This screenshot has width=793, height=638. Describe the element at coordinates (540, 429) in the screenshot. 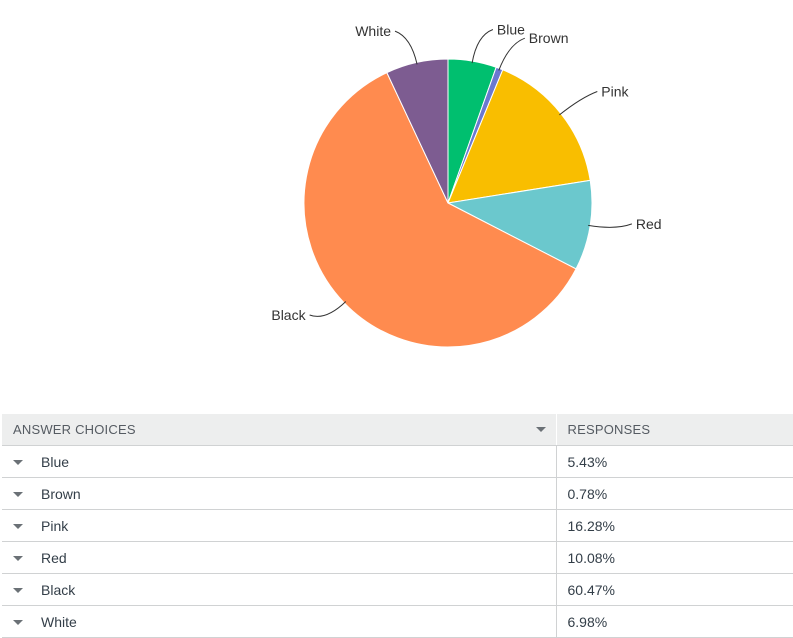

I see `sort-caret-icon` at that location.